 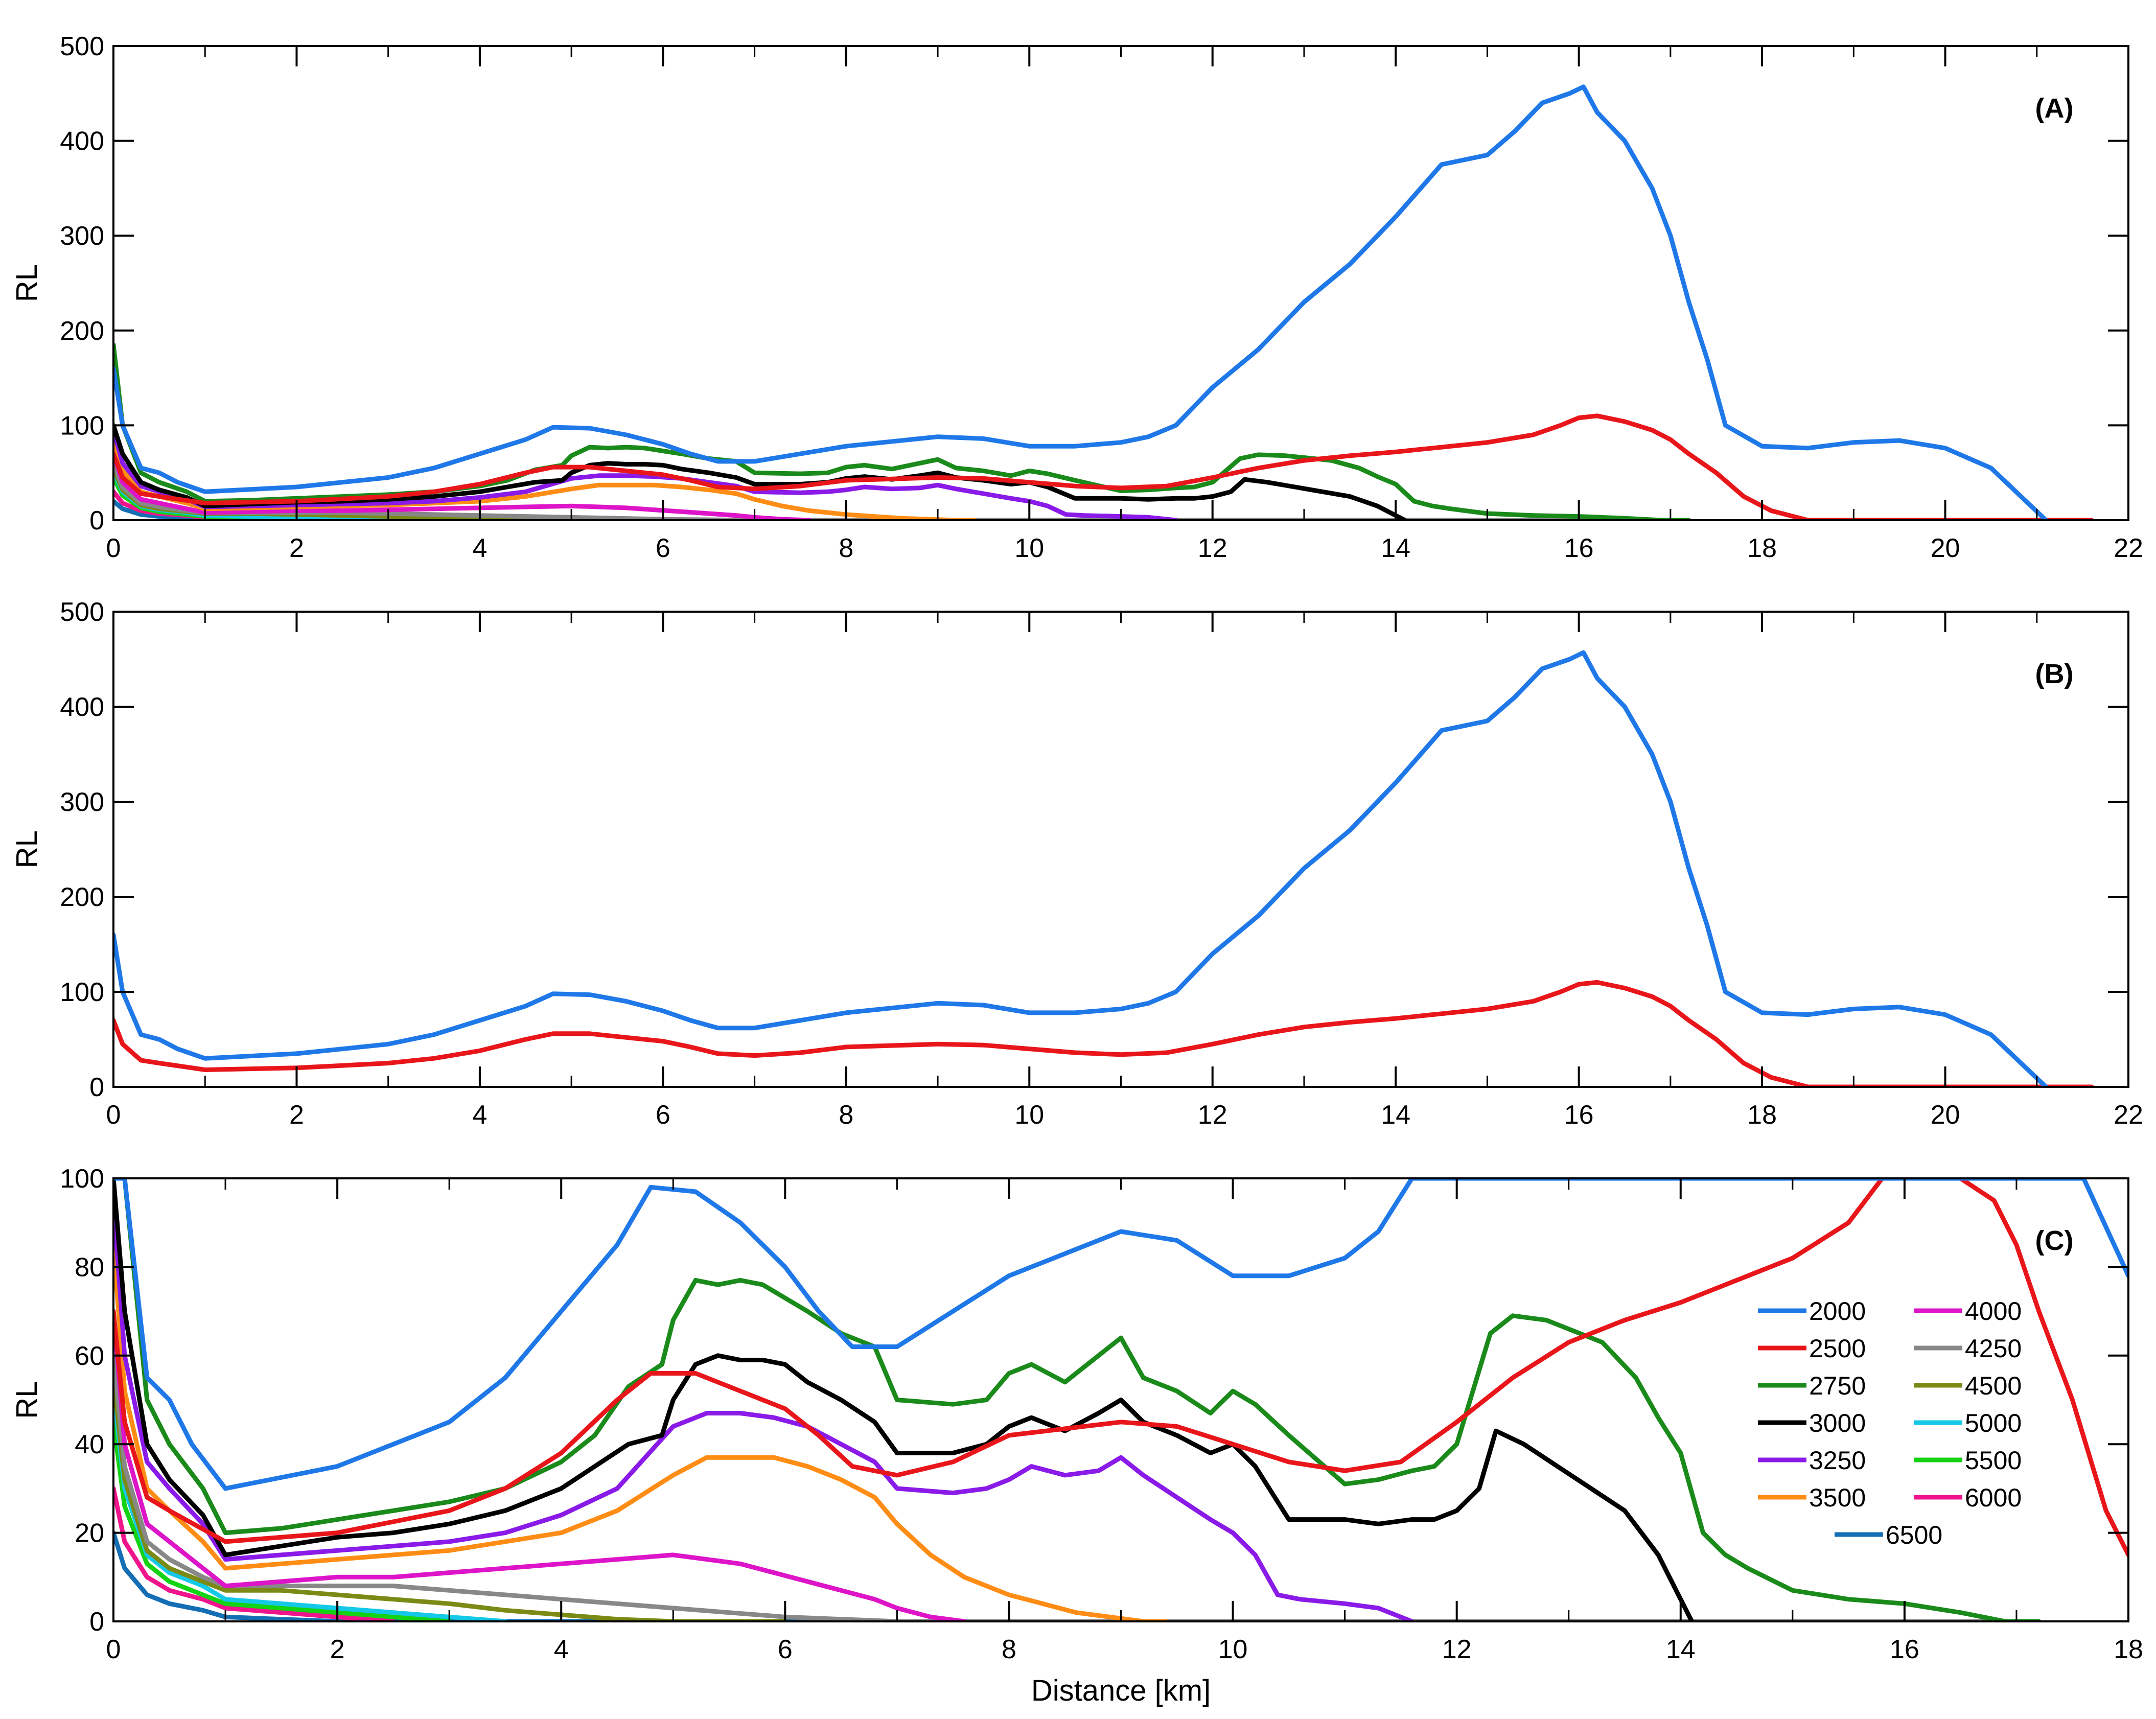 I want to click on panel-b-x-tick-label: 16, so click(x=1579, y=1115).